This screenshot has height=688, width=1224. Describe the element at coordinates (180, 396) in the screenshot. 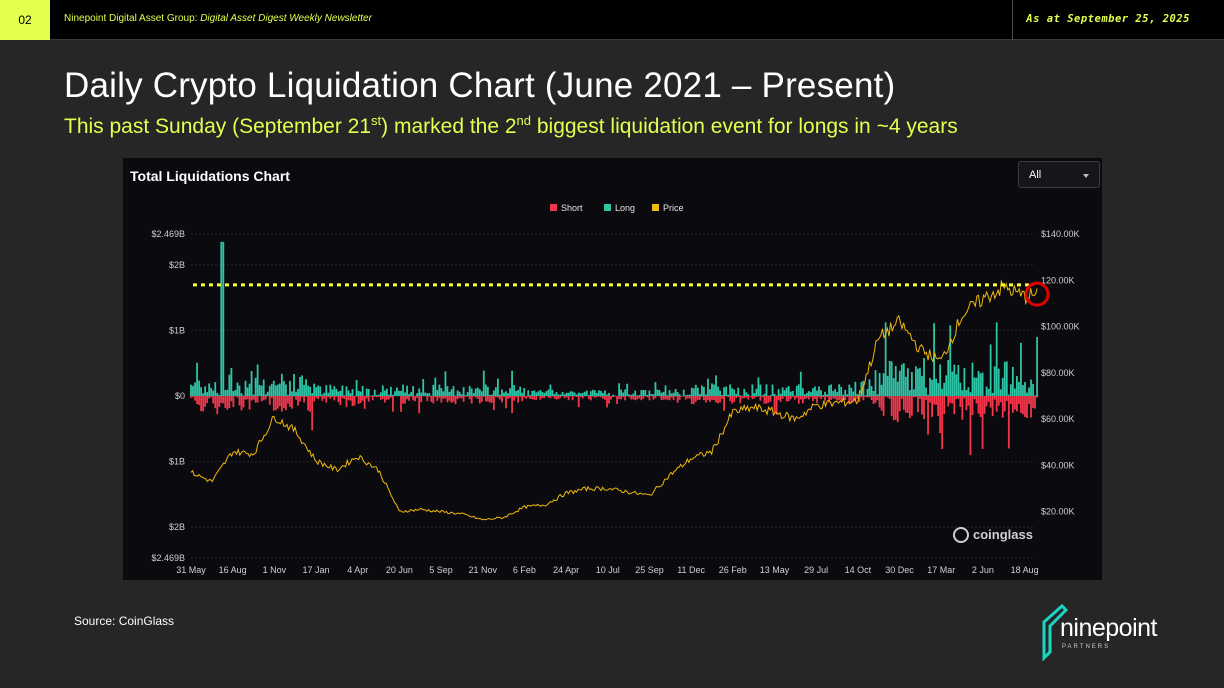

I see `left-tick-label: $0` at that location.